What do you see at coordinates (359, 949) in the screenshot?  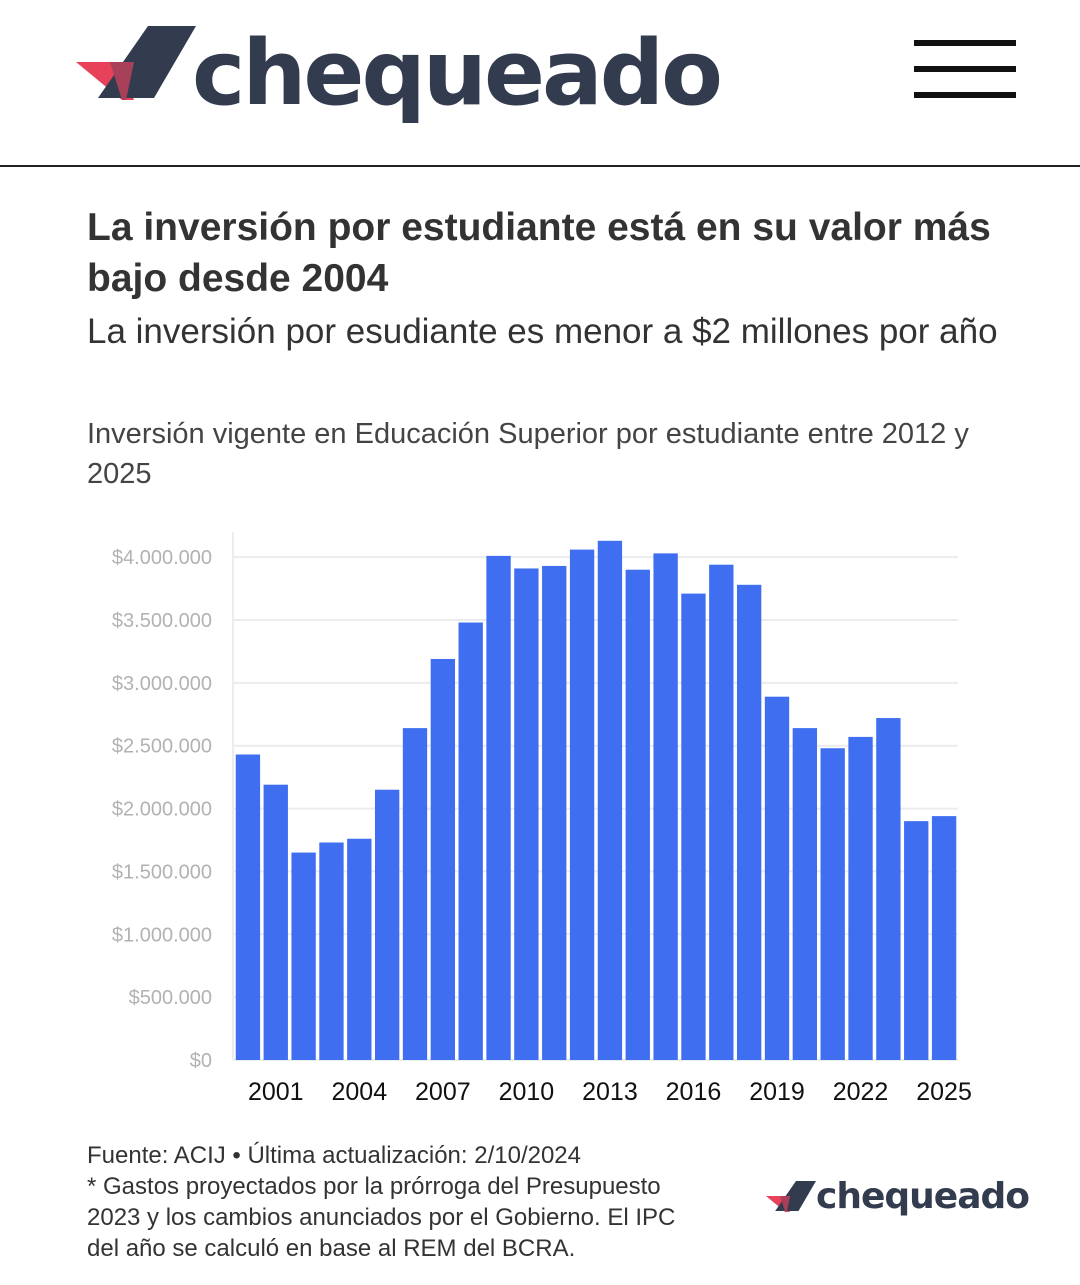 I see `bar-2004` at bounding box center [359, 949].